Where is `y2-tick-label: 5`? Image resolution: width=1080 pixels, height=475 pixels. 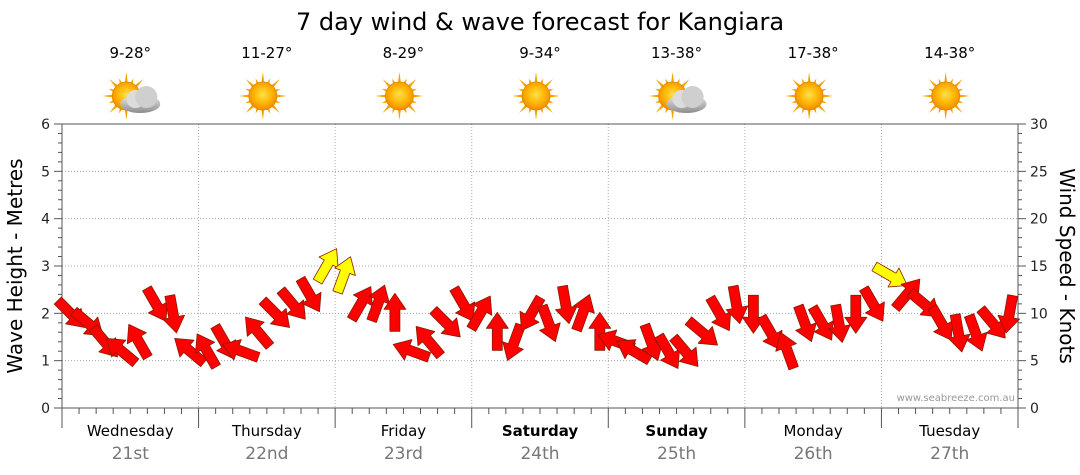
y2-tick-label: 5 is located at coordinates (1034, 362).